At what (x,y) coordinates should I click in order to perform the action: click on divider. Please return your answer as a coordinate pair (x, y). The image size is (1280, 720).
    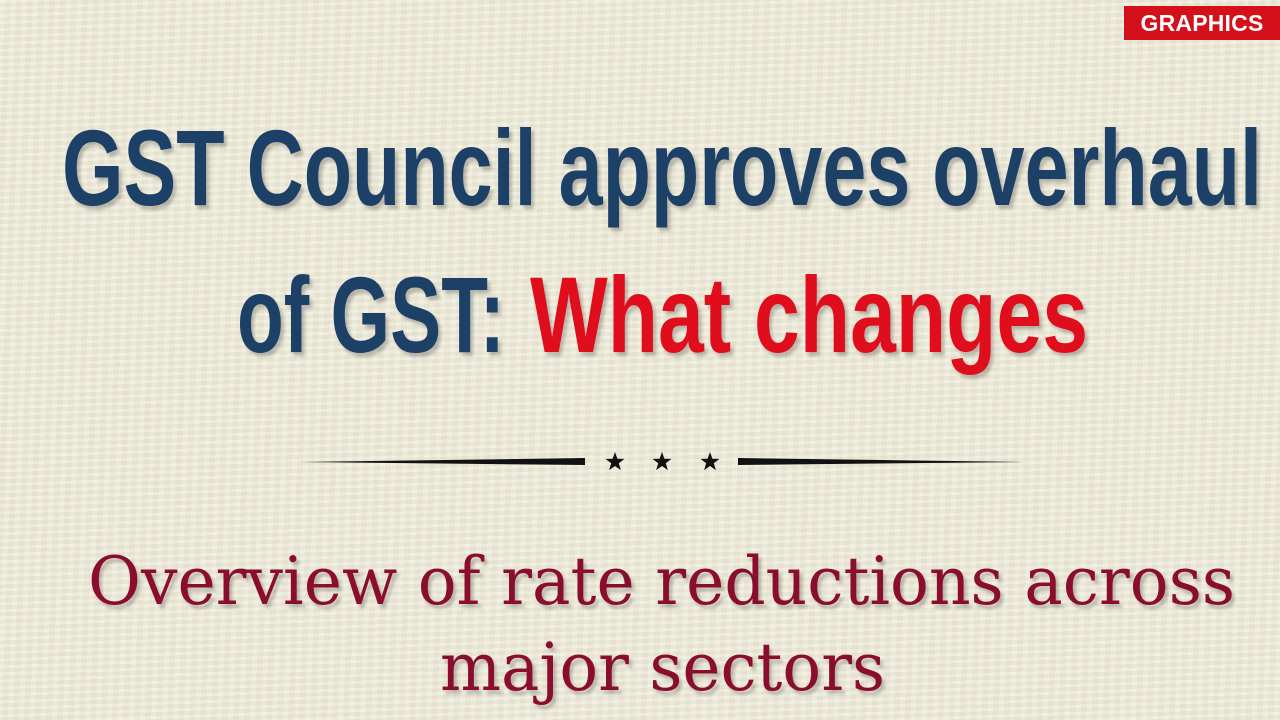
    Looking at the image, I should click on (661, 461).